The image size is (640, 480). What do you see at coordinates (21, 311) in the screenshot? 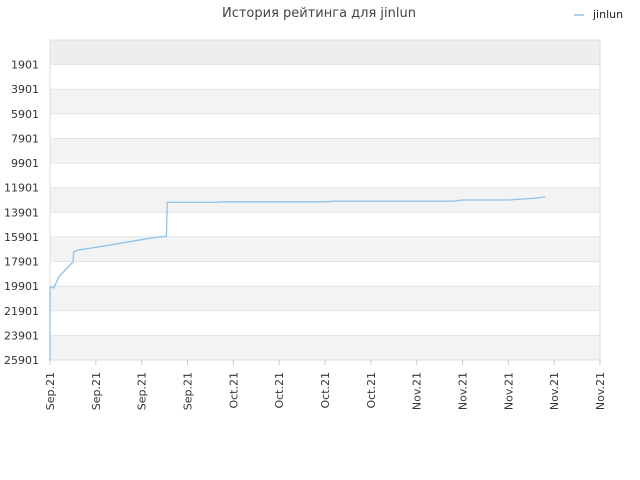
I see `y-tick-label: 21901` at bounding box center [21, 311].